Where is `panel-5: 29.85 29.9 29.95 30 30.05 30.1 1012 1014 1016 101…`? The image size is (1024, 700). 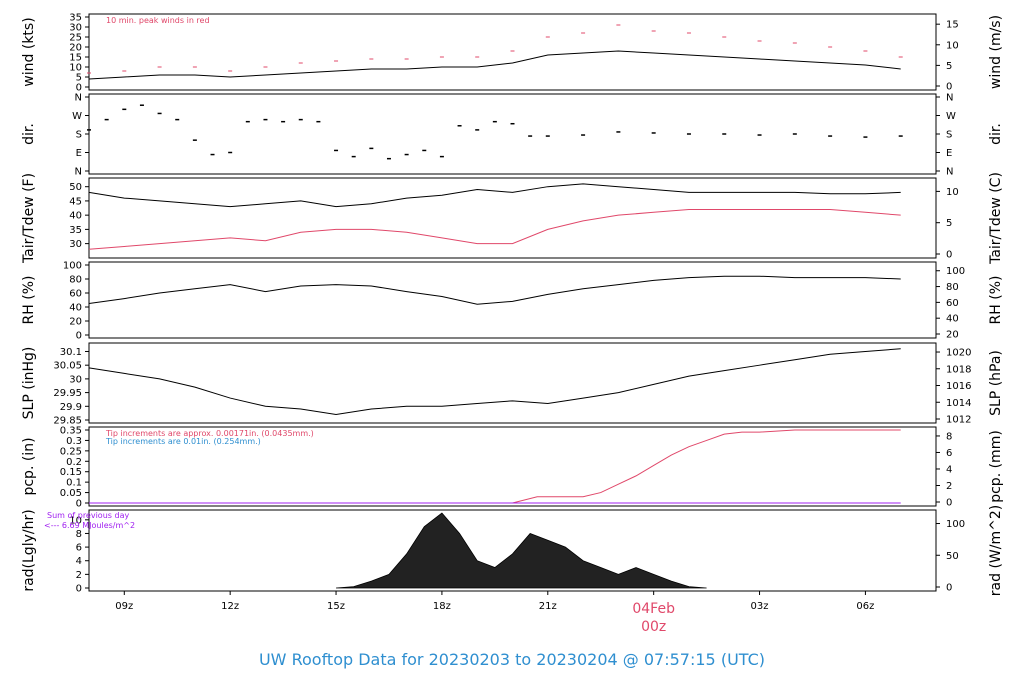 panel-5: 29.85 29.9 29.95 30 30.05 30.1 1012 1014 1016 101… is located at coordinates (512, 384).